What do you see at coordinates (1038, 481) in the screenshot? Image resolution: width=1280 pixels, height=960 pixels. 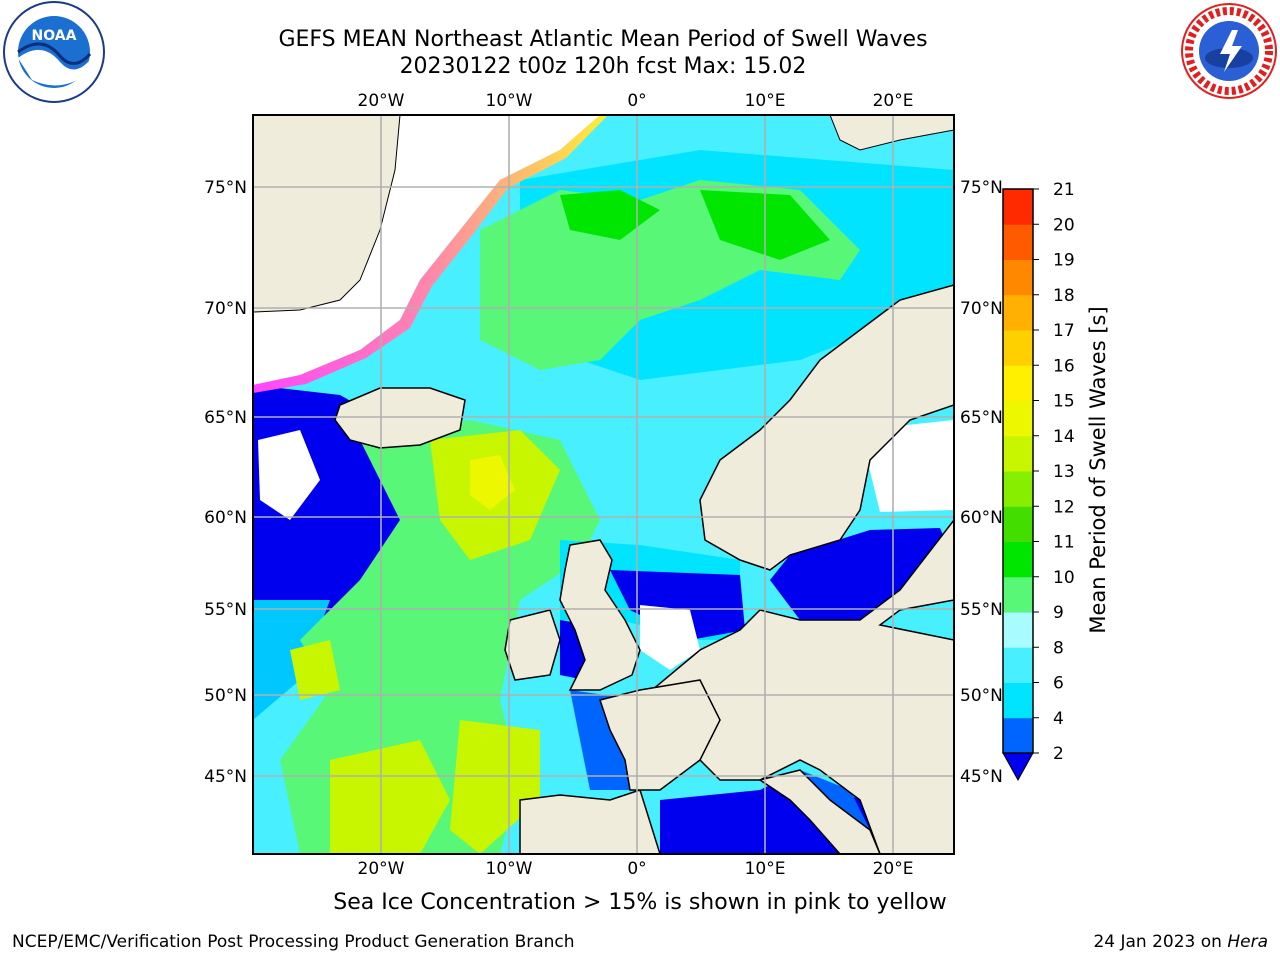 I see `colorbar: 2 4 6 8 9 10 11 12 13 14 15 16 17 18 19 20 21` at bounding box center [1038, 481].